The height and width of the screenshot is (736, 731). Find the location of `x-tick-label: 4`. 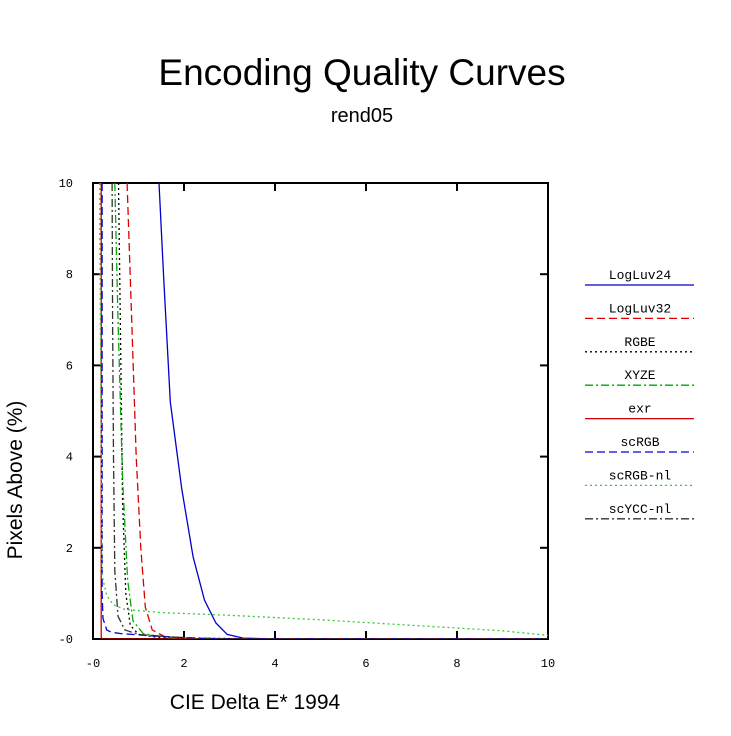

x-tick-label: 4 is located at coordinates (274, 664).